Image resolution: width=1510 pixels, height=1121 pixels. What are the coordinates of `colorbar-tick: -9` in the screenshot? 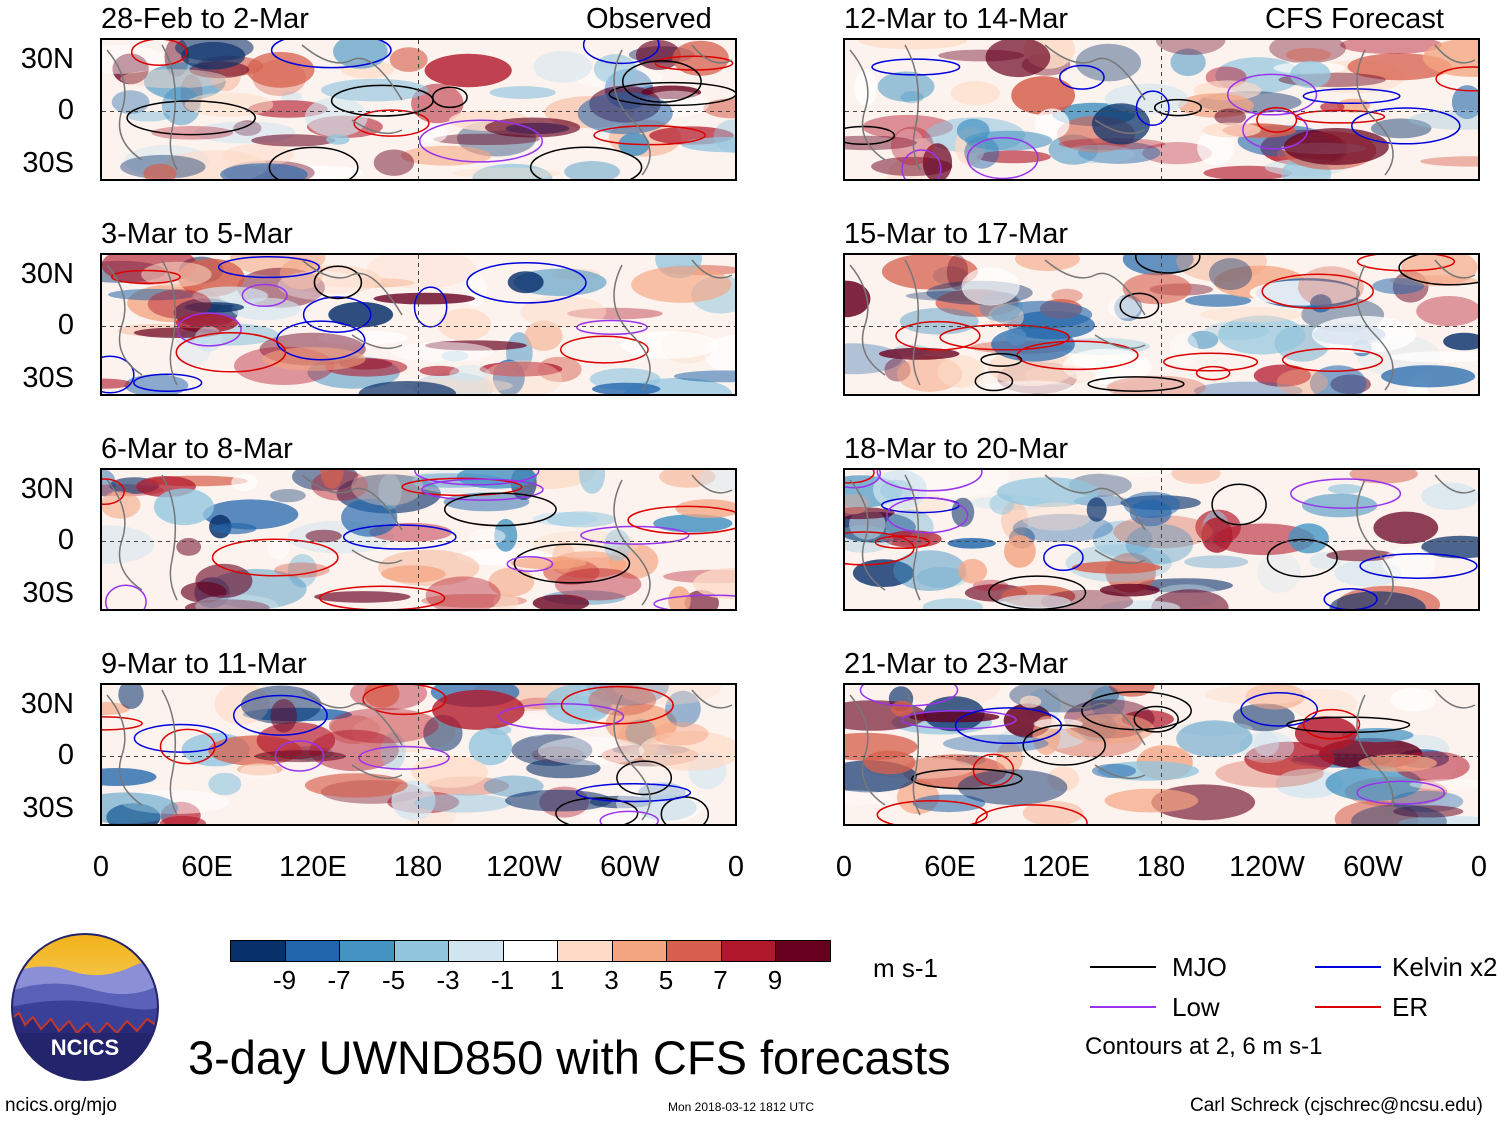 It's located at (284, 980).